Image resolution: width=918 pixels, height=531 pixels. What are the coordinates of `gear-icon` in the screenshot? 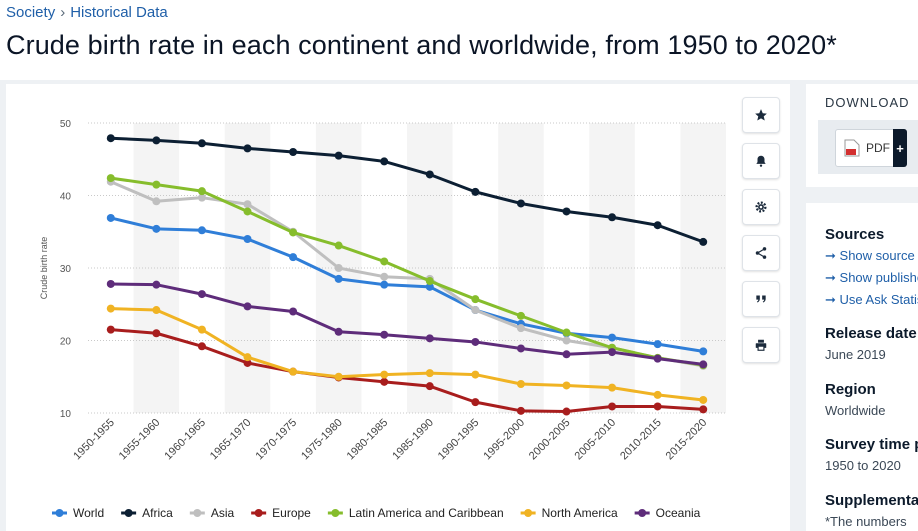 It's located at (761, 207).